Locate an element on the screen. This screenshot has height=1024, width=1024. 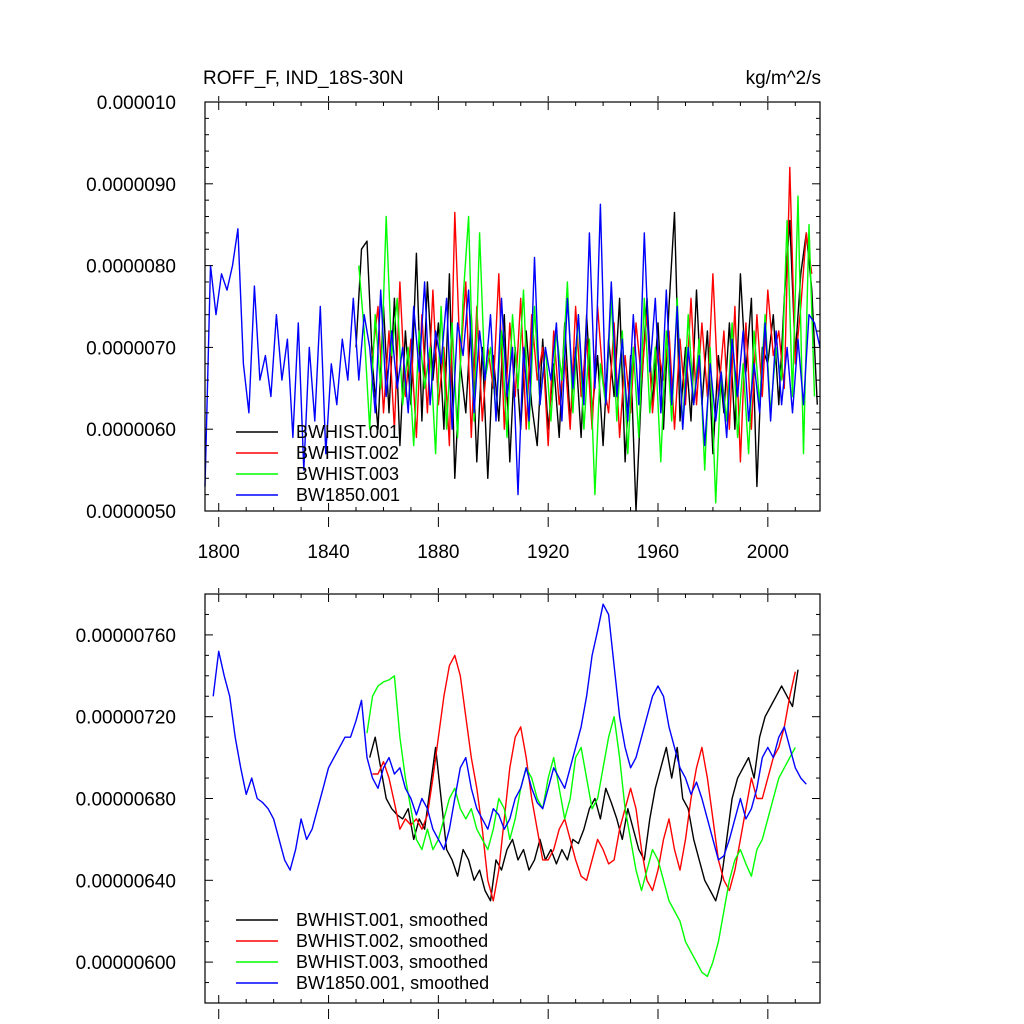
y-tick-label: 0.0000090 is located at coordinates (131, 185).